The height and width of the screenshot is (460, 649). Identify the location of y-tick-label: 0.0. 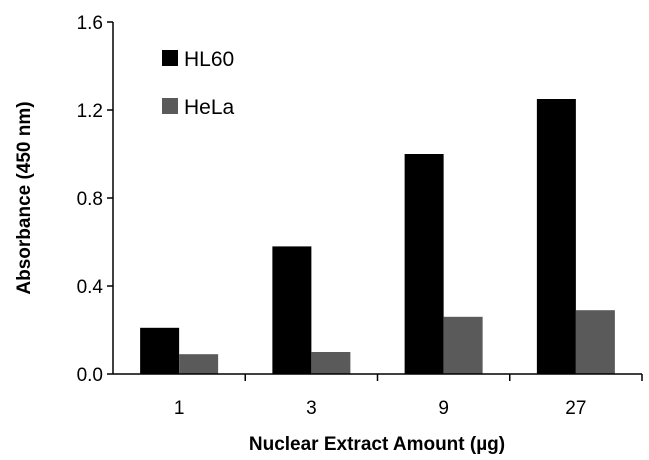
(90, 375).